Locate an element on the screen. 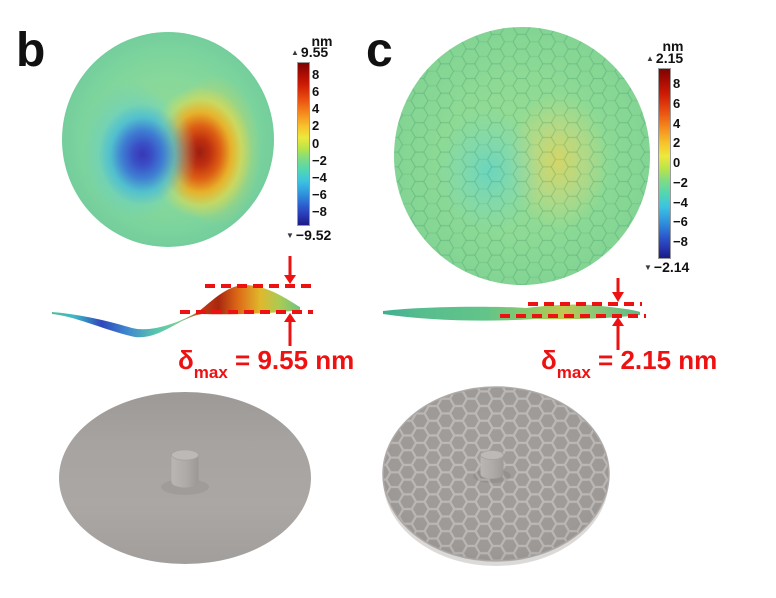 This screenshot has height=598, width=776. deflection-arrows-c is located at coordinates (618, 314).